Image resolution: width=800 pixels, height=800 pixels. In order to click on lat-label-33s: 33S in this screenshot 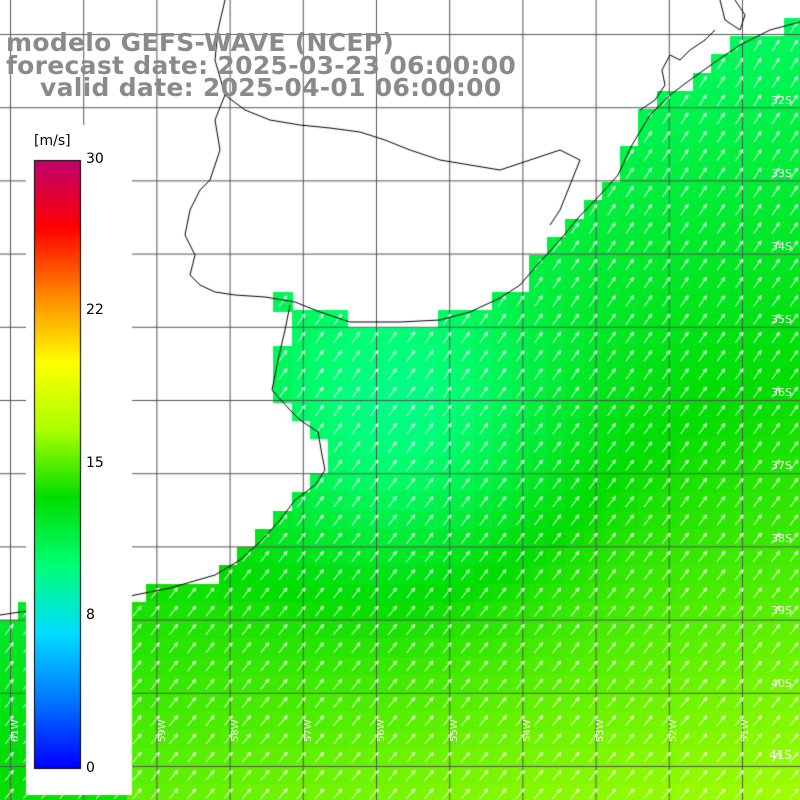, I will do `click(781, 173)`.